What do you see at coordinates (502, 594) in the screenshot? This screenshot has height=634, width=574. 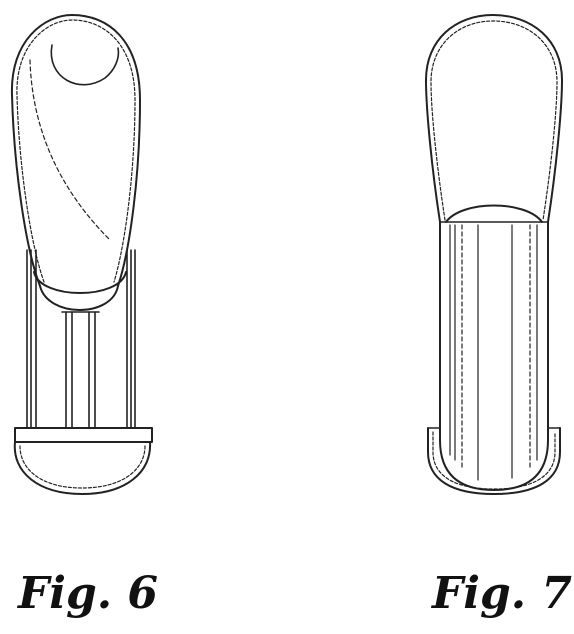 I see `figure-7-label: Fig. 7` at bounding box center [502, 594].